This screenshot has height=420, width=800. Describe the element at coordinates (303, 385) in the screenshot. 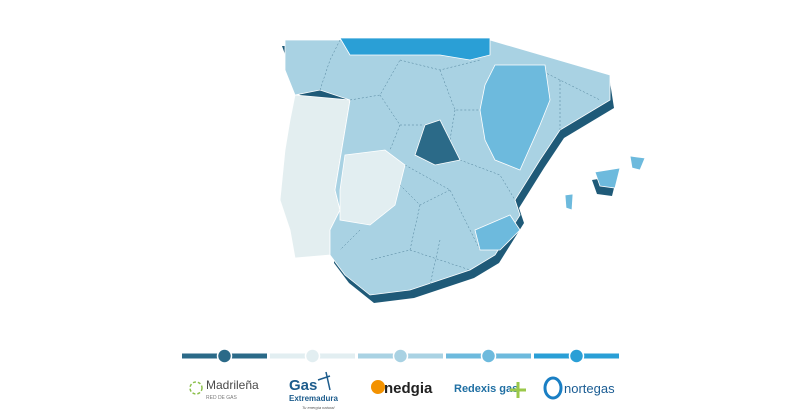

I see `logo-text: Gas` at that location.